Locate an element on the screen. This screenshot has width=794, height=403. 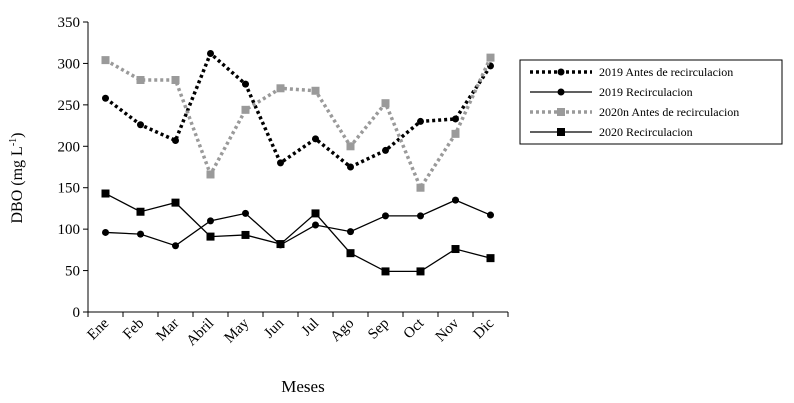
legend-label: 2019 Recirculacion is located at coordinates (646, 92).